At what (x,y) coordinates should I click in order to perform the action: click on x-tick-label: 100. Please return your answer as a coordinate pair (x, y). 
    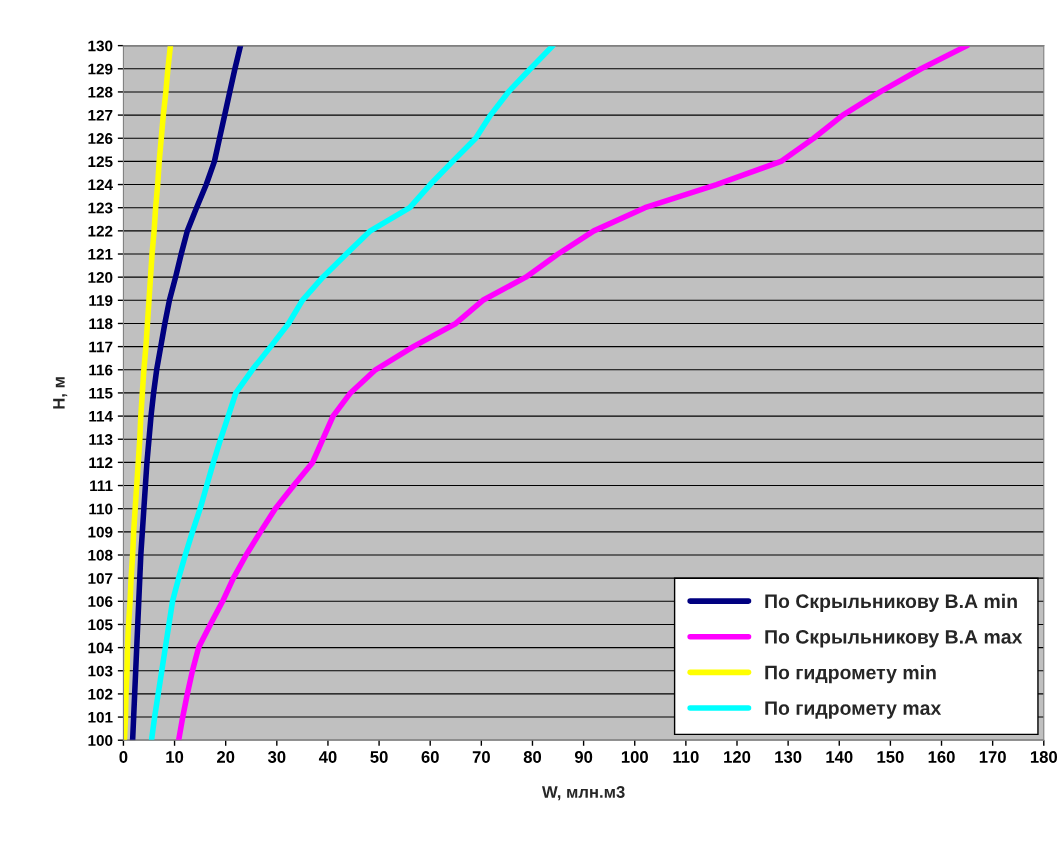
    Looking at the image, I should click on (634, 757).